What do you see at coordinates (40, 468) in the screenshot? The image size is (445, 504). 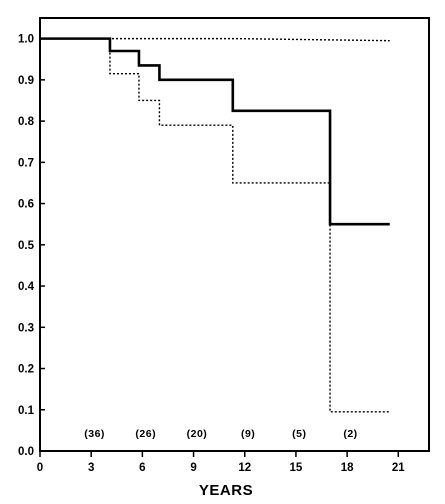 I see `x-tick-label: 0` at bounding box center [40, 468].